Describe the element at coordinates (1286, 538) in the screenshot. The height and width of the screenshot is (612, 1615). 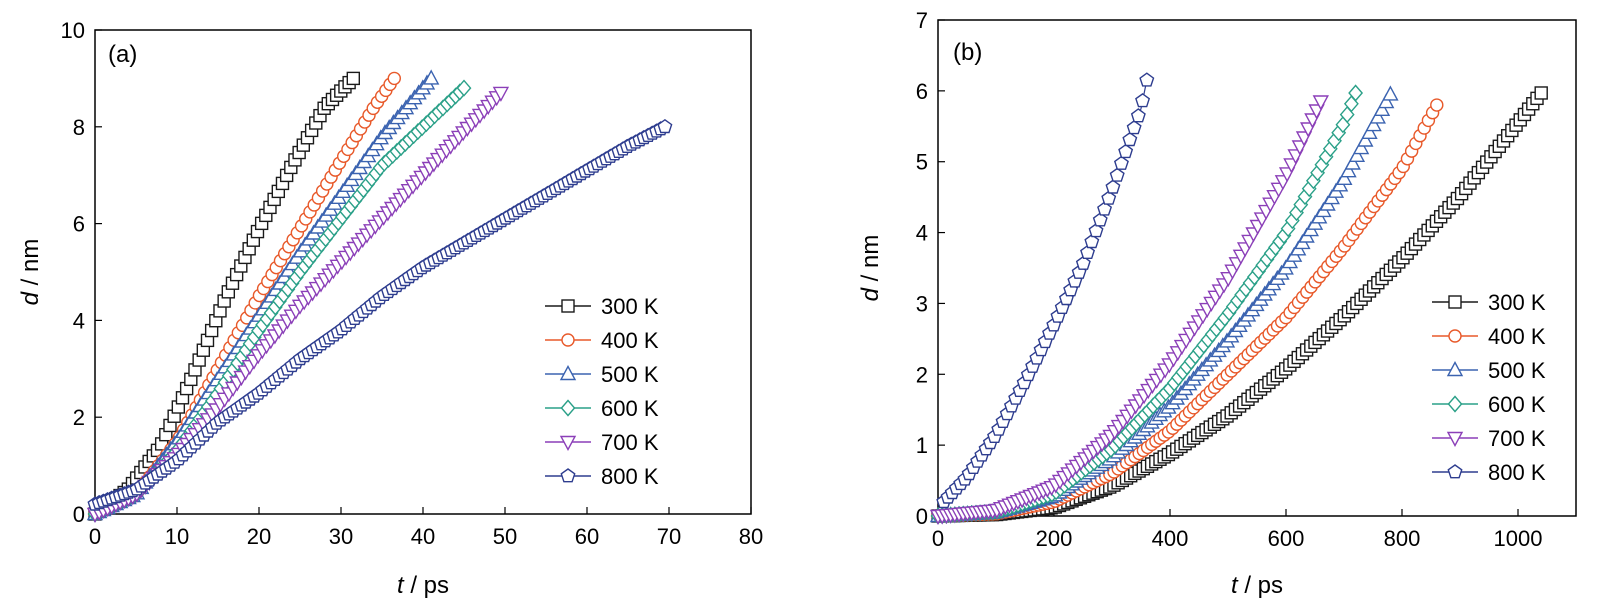
I see `x-tick-label: 600` at that location.